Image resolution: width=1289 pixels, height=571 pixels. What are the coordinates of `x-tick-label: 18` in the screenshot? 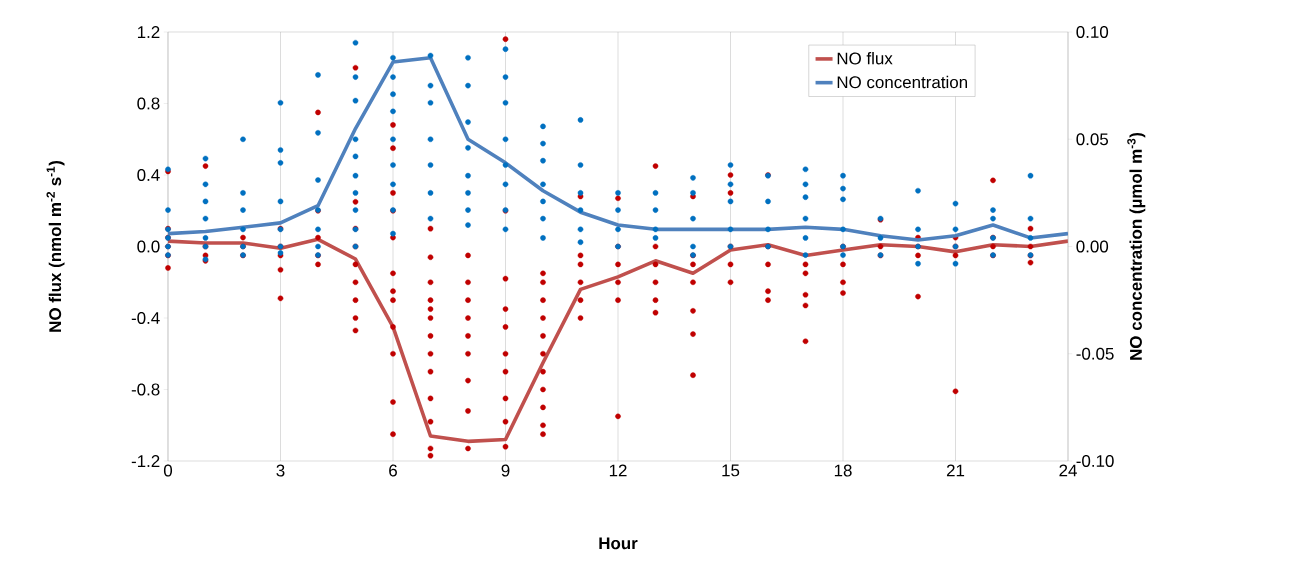 It's located at (843, 470).